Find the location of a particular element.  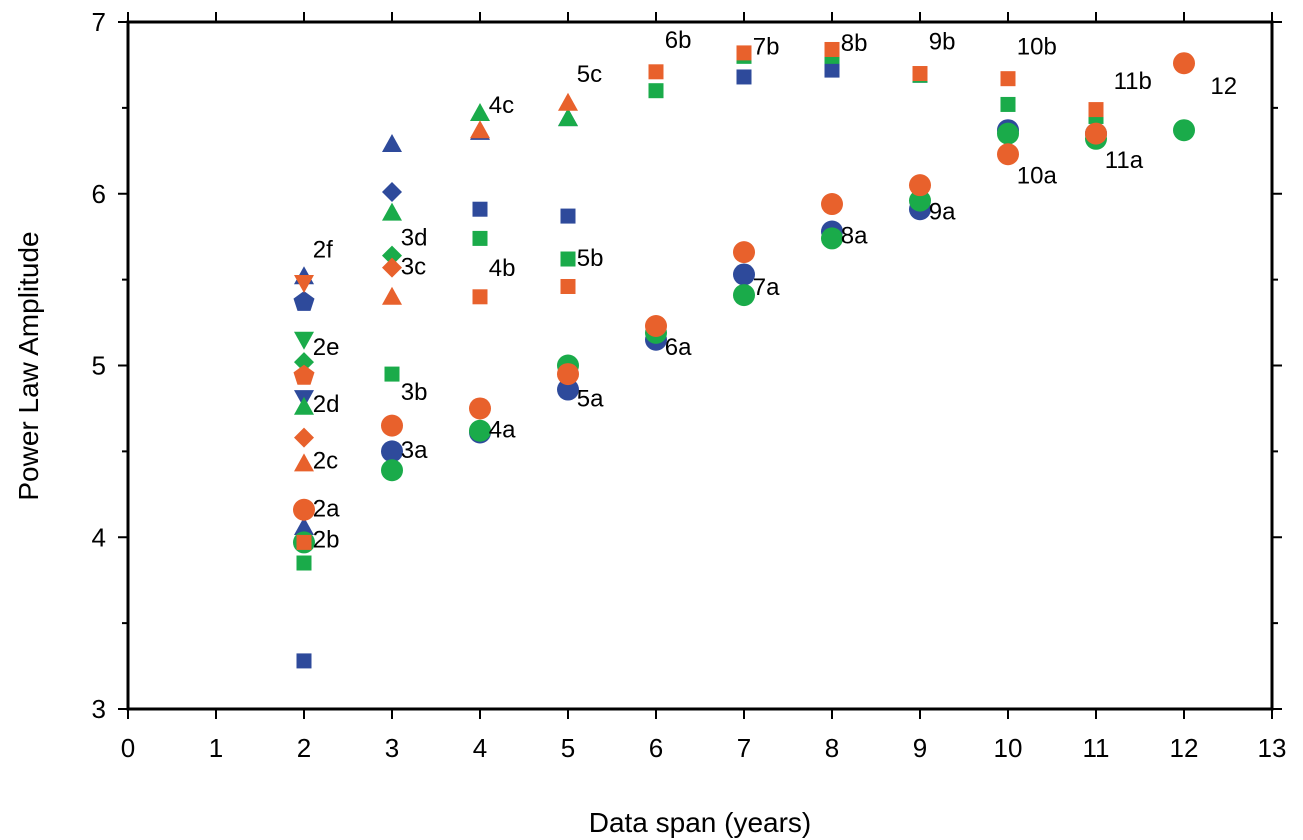

data-point-blue-diamond is located at coordinates (392, 192).